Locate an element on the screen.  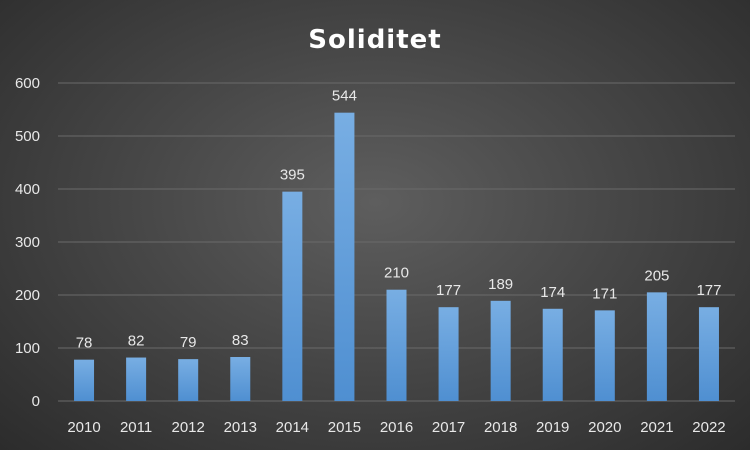
bar-2020 is located at coordinates (604, 355).